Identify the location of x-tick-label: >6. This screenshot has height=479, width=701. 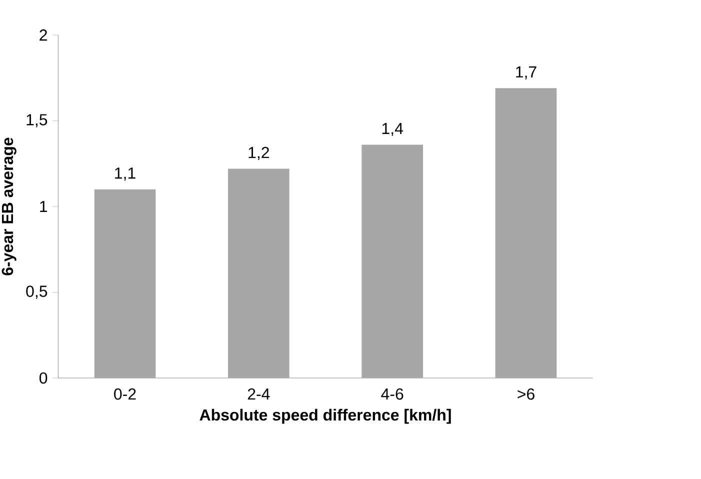
(526, 394).